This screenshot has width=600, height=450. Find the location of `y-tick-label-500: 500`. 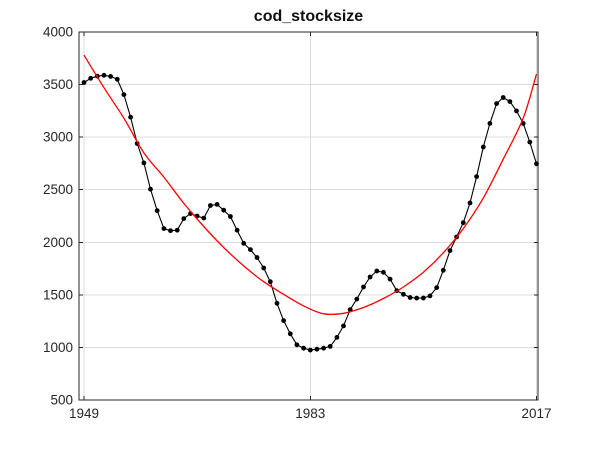

y-tick-label-500: 500 is located at coordinates (61, 400).